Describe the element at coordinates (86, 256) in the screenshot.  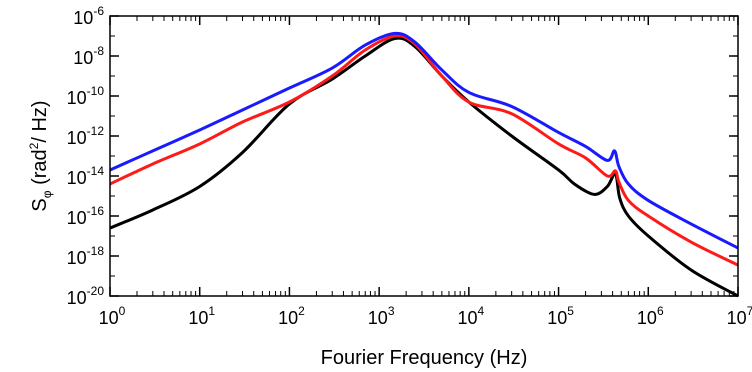
I see `y-tick-label: 10⁻¹⁸` at that location.